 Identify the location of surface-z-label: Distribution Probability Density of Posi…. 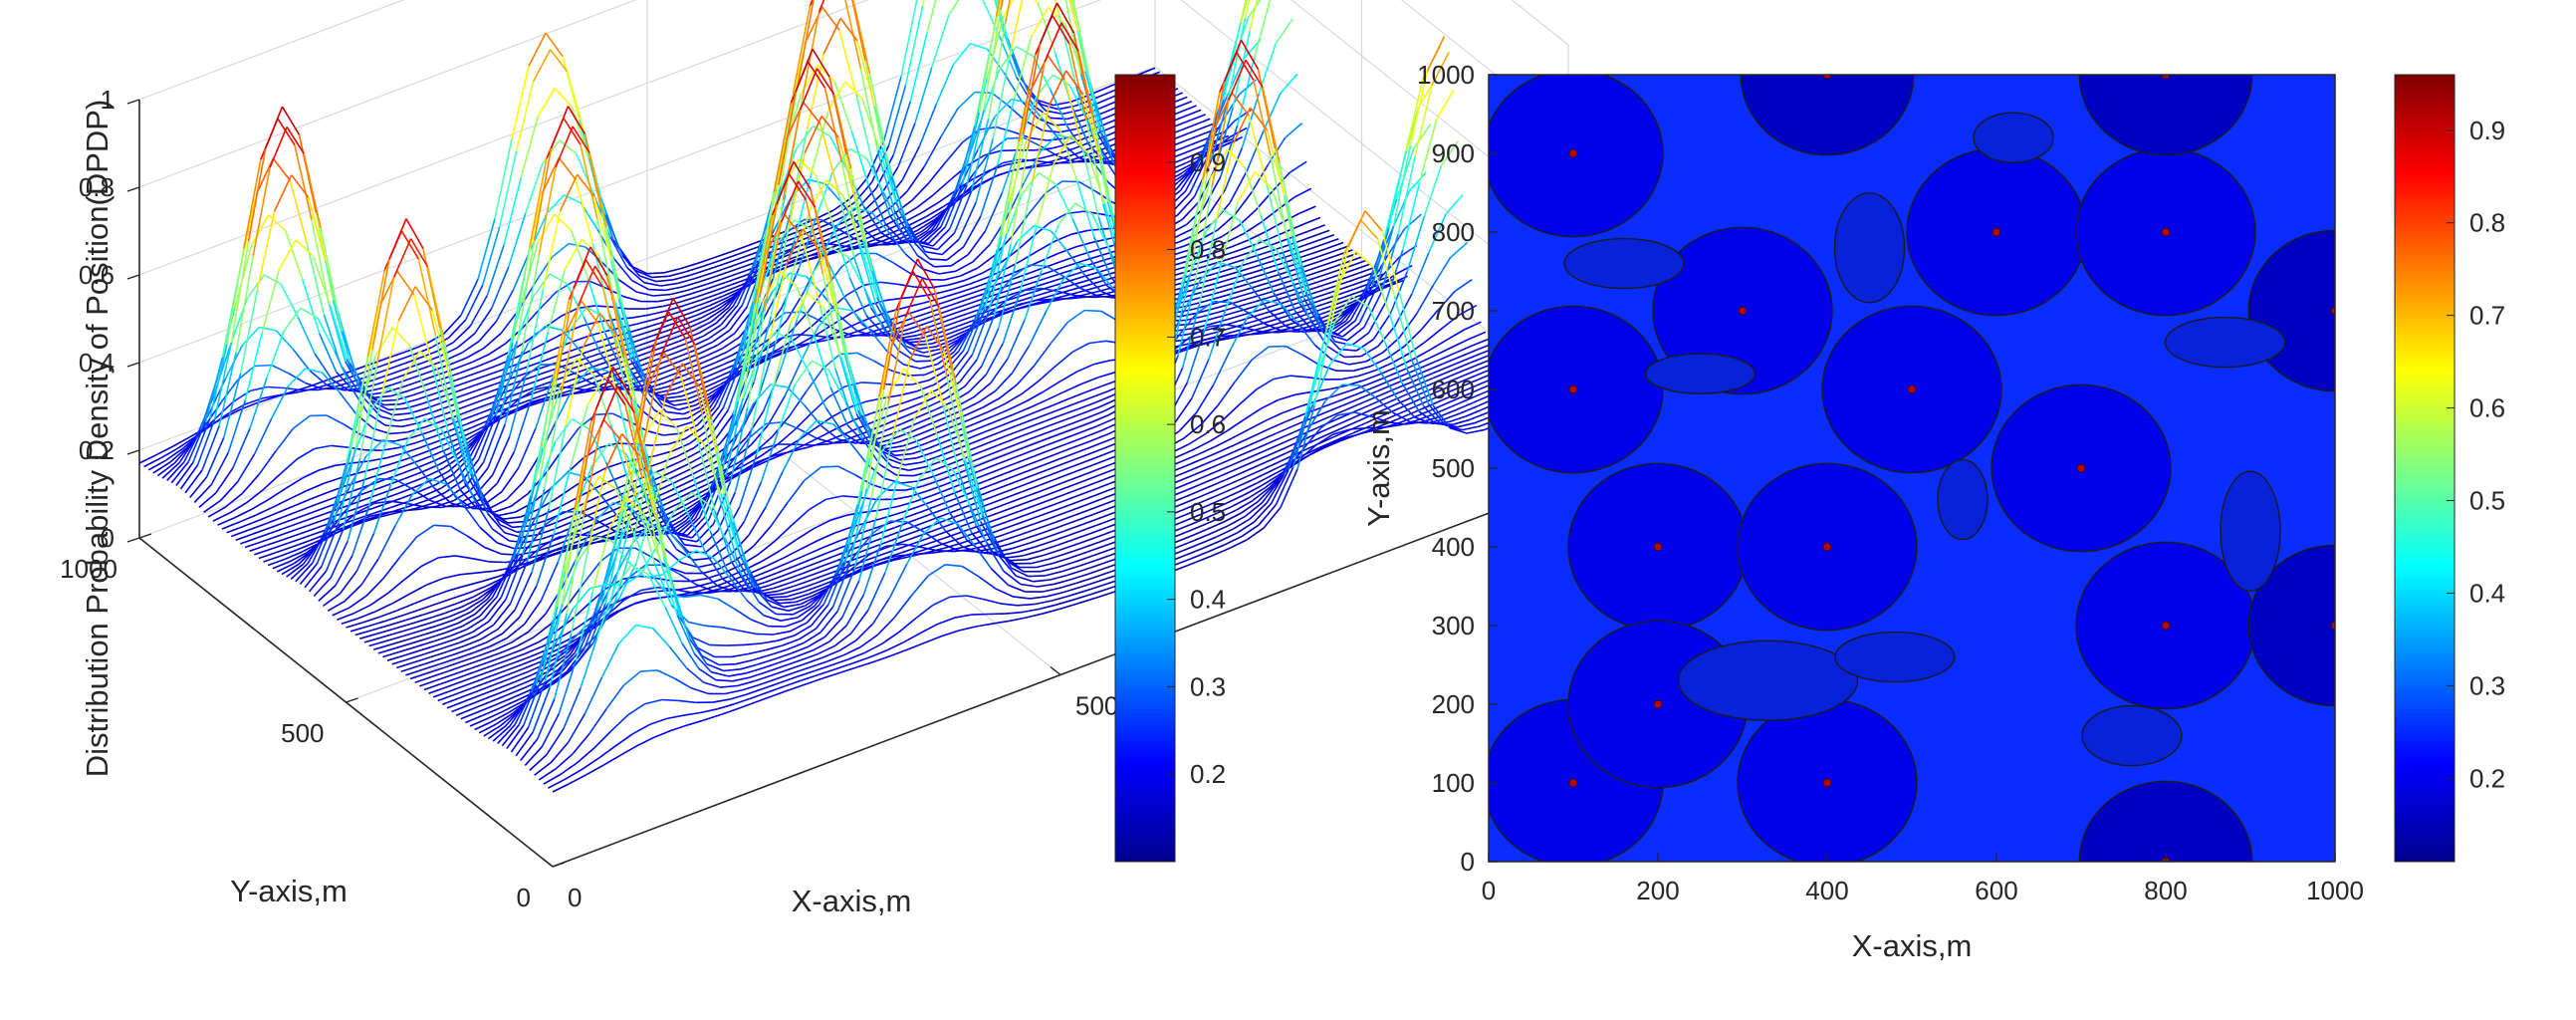
(97, 439).